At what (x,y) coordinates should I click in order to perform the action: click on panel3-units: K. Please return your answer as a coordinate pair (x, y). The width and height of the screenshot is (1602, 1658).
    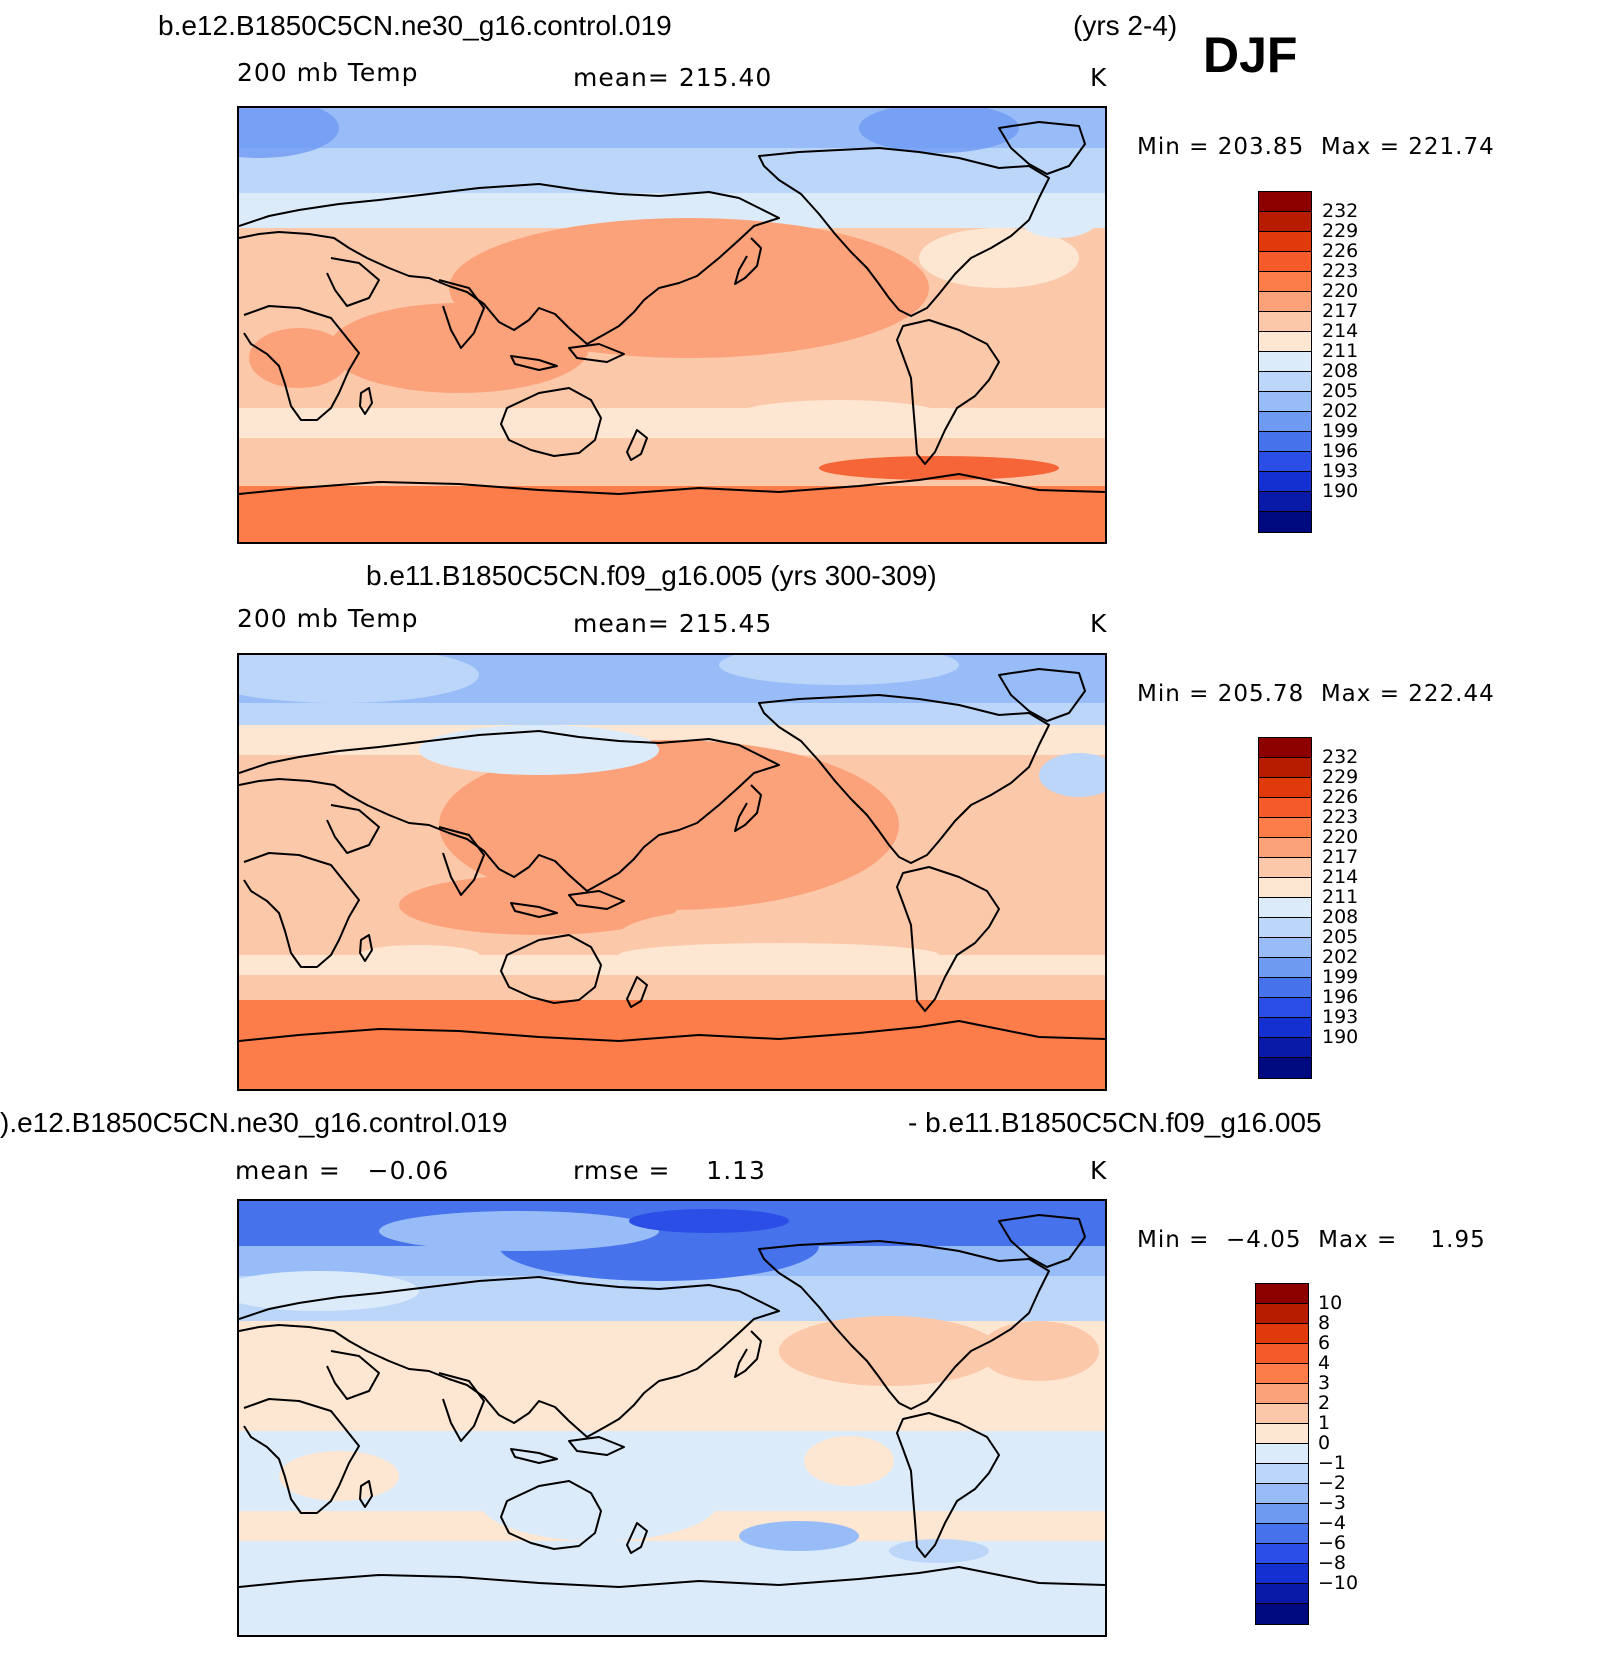
    Looking at the image, I should click on (1099, 1170).